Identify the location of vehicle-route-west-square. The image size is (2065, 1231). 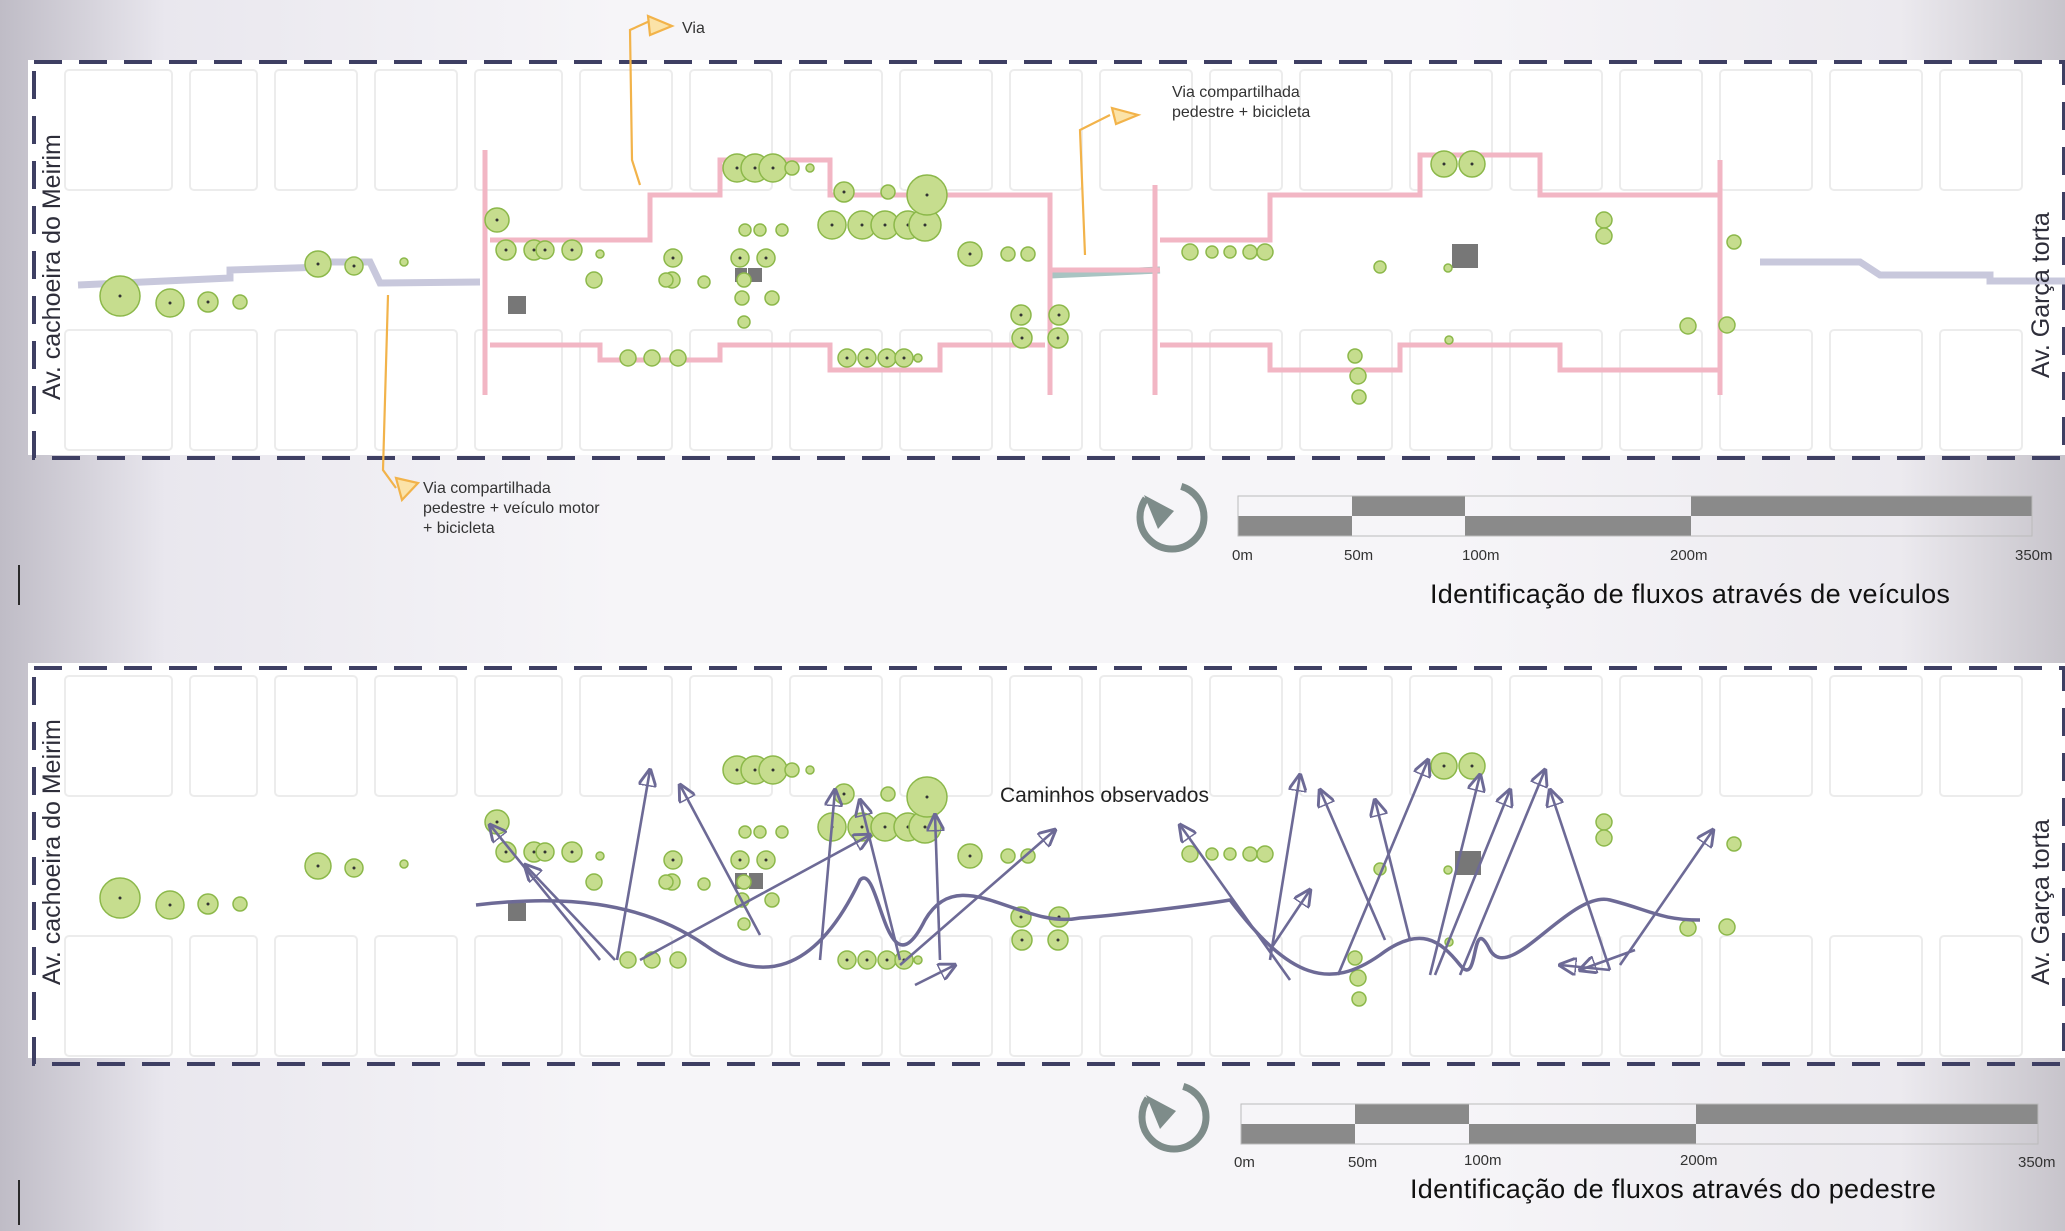
(821, 272).